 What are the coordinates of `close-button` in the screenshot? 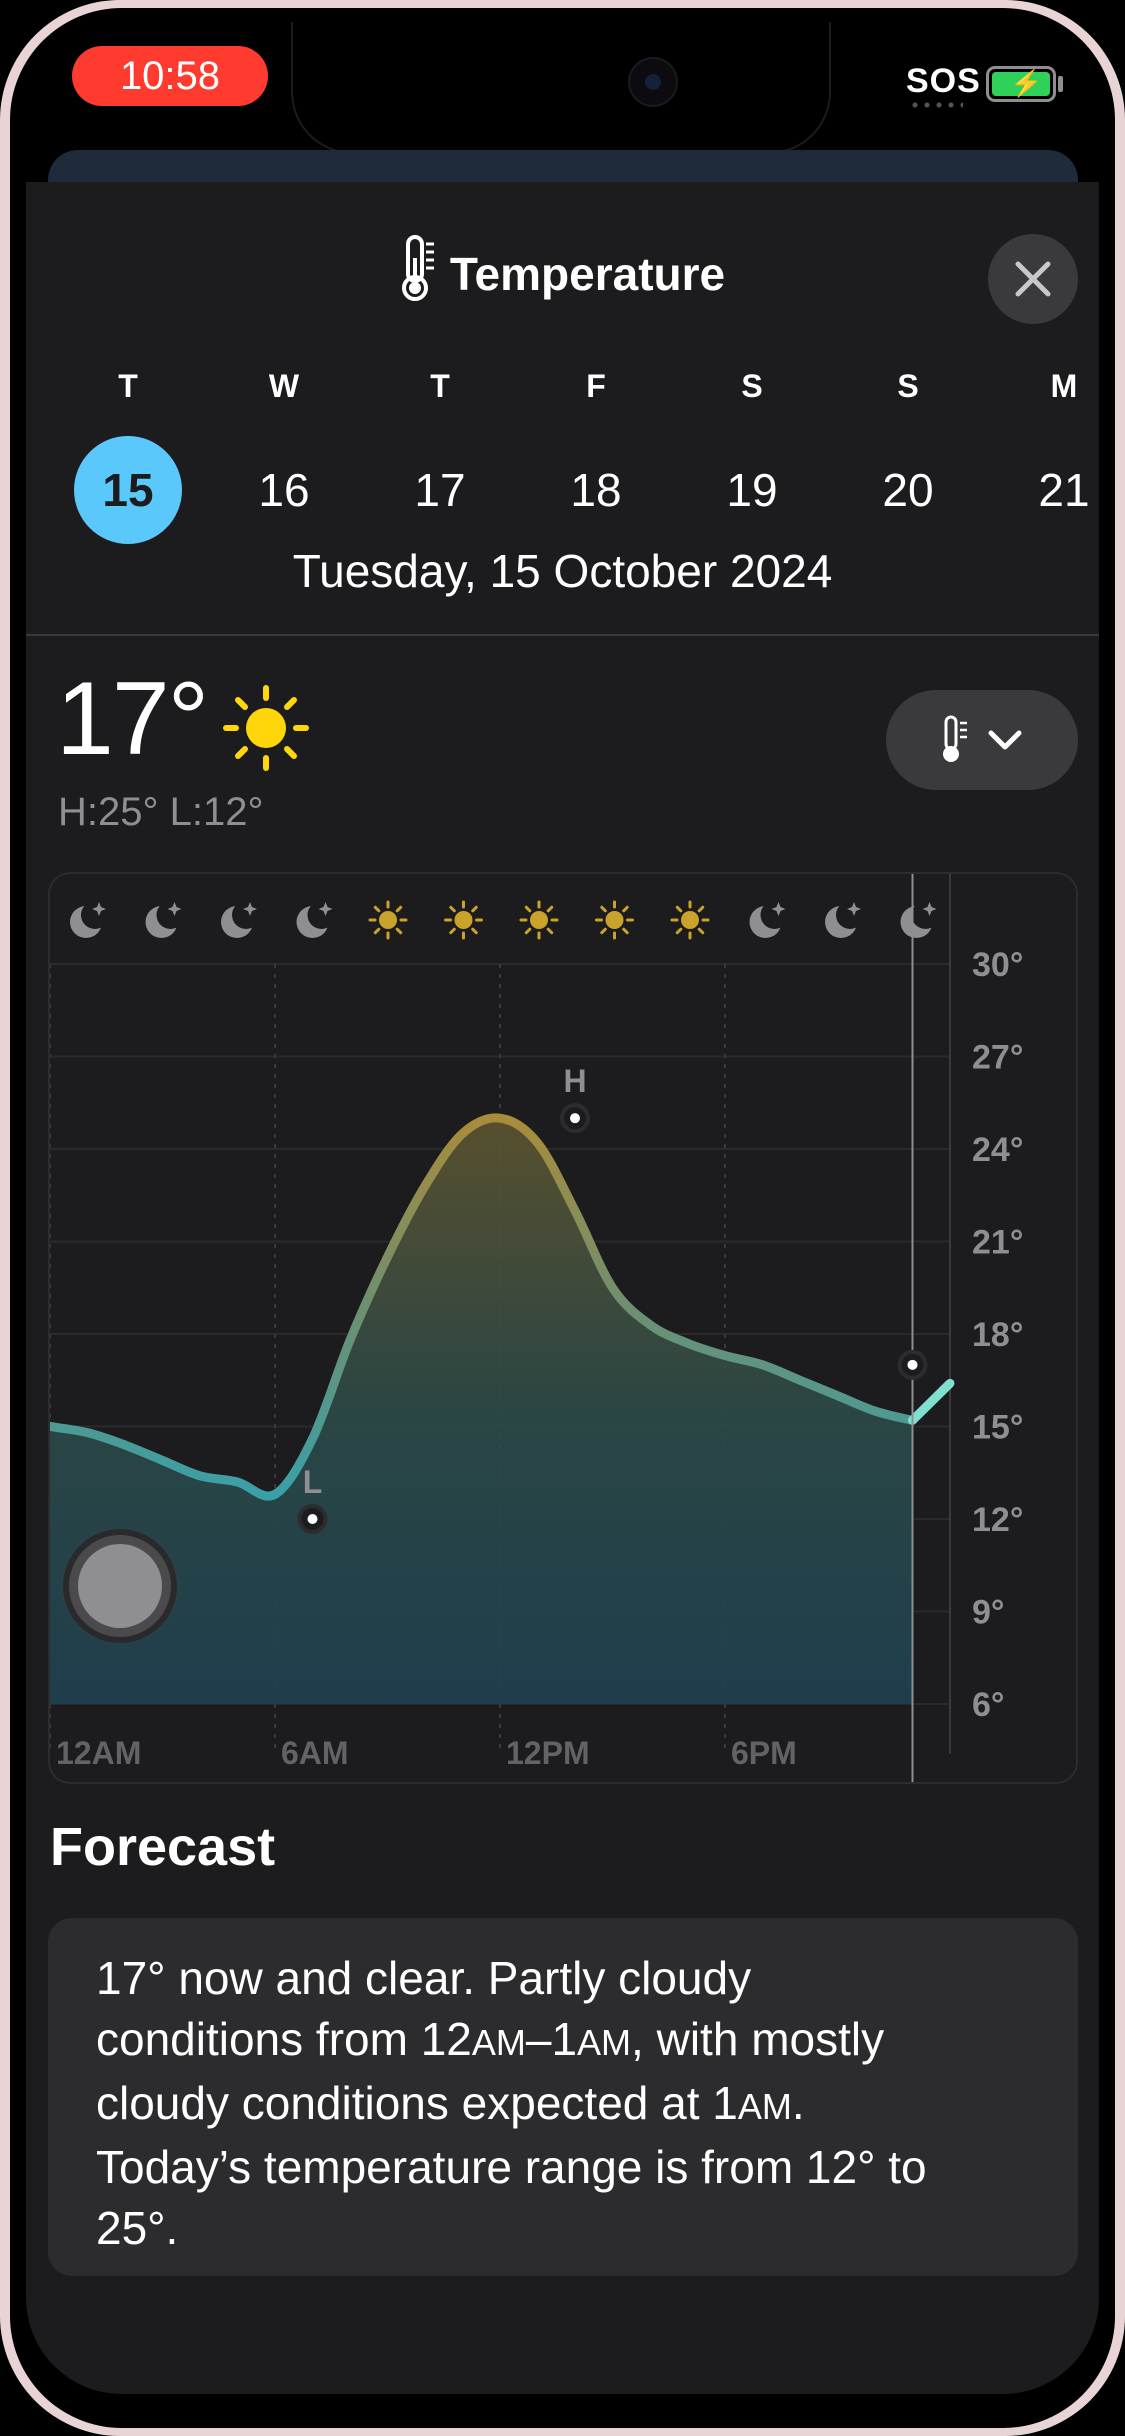 It's located at (1033, 279).